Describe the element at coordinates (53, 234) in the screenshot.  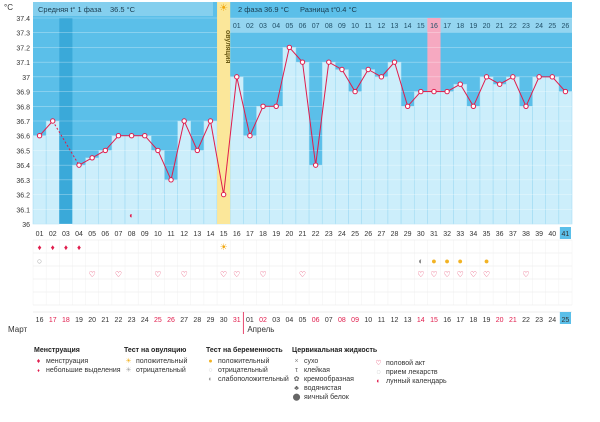
I see `cycle-day-label: 02` at that location.